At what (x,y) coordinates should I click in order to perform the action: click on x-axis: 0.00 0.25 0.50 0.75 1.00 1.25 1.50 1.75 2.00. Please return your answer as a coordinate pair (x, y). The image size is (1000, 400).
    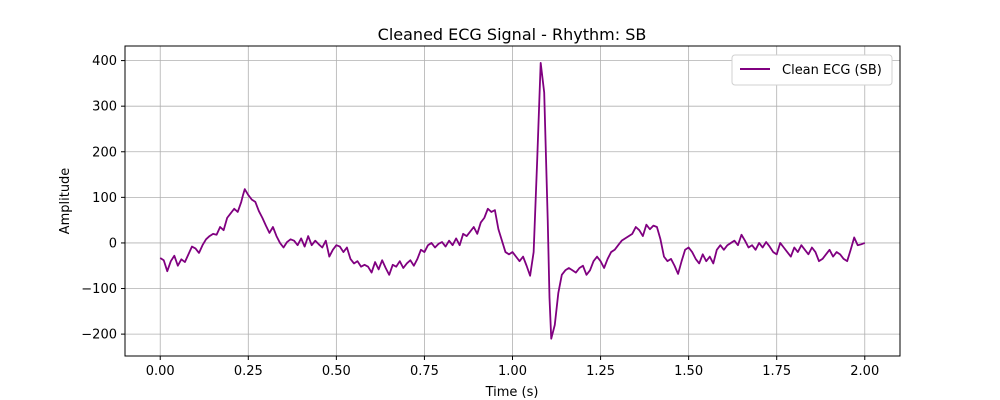
    Looking at the image, I should click on (512, 367).